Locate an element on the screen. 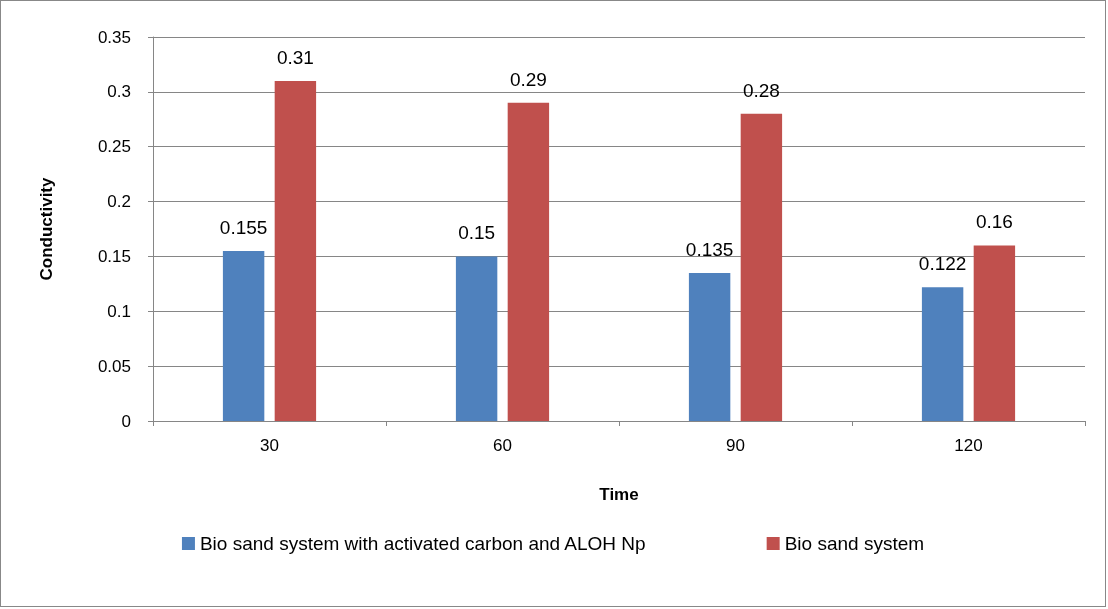 The height and width of the screenshot is (609, 1108). x-tick-label: 60 is located at coordinates (502, 445).